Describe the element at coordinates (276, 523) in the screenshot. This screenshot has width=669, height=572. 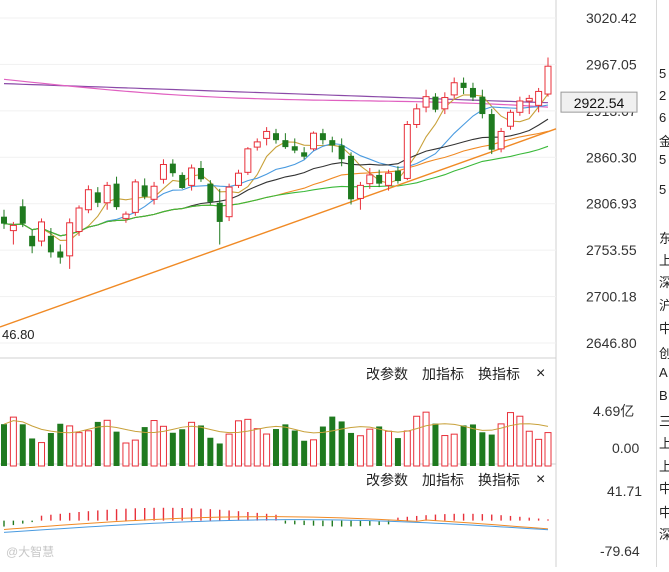
I see `macd-dif-line` at that location.